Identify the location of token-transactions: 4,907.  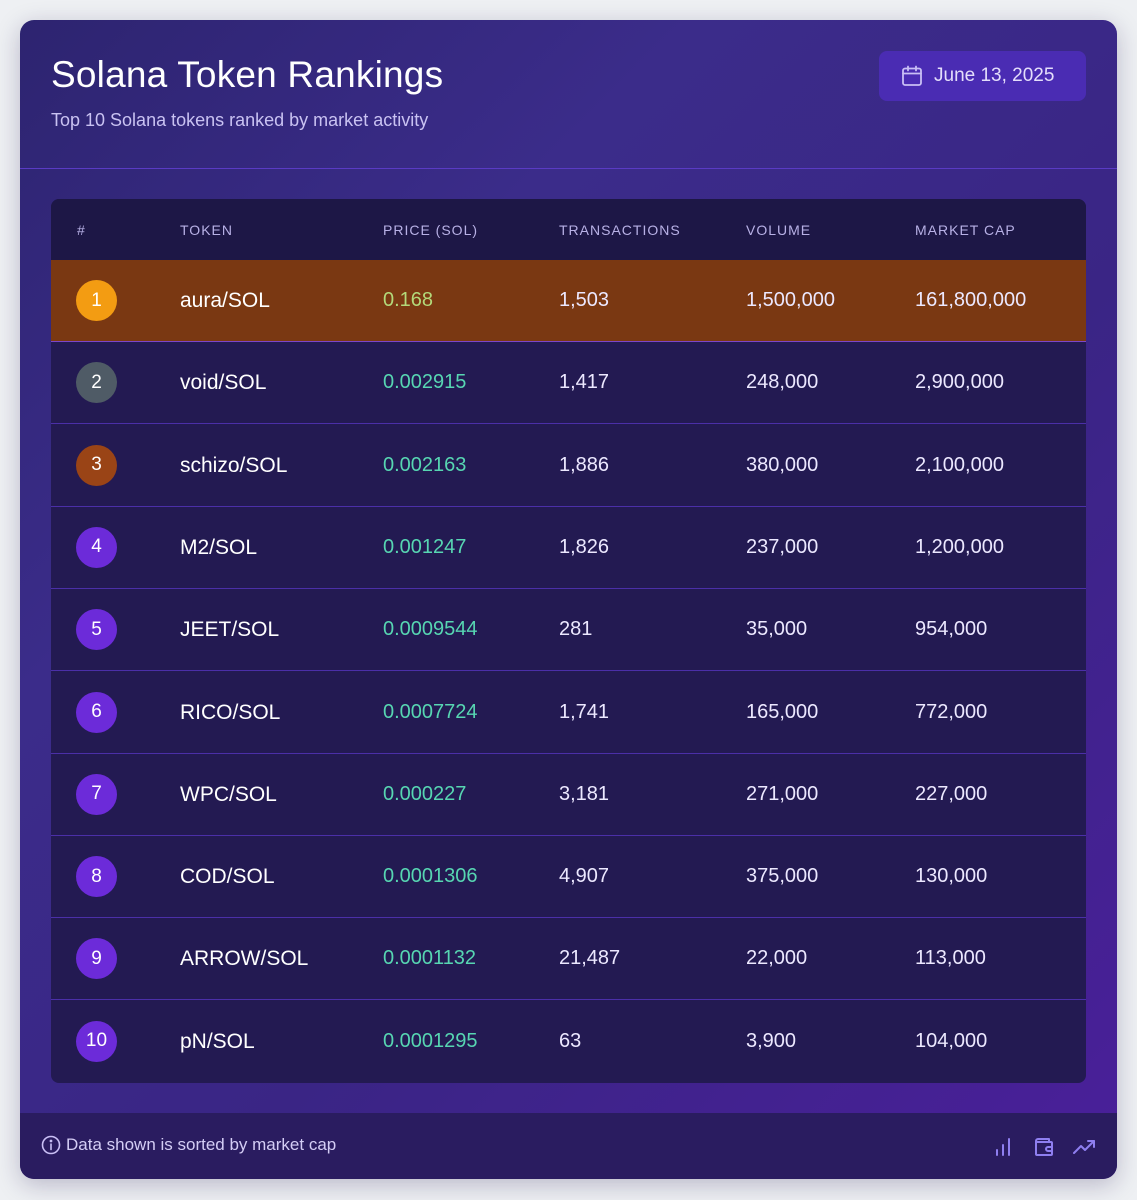
(584, 876).